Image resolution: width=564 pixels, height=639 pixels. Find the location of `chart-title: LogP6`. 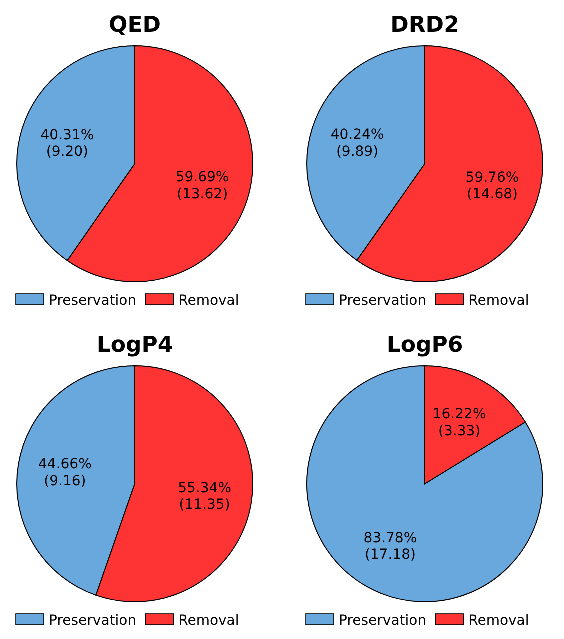

chart-title: LogP6 is located at coordinates (425, 345).